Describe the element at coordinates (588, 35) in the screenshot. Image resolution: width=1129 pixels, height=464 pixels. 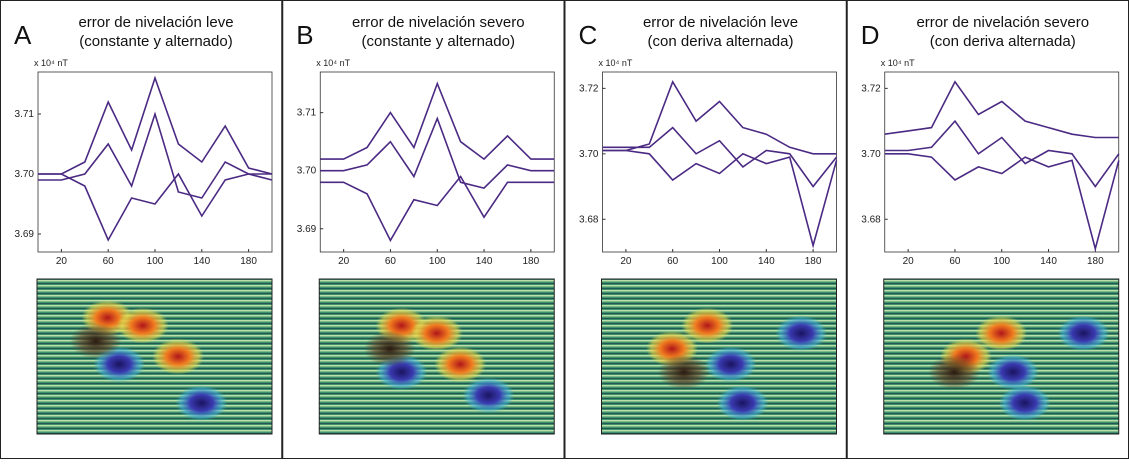
I see `panel-letter: C` at that location.